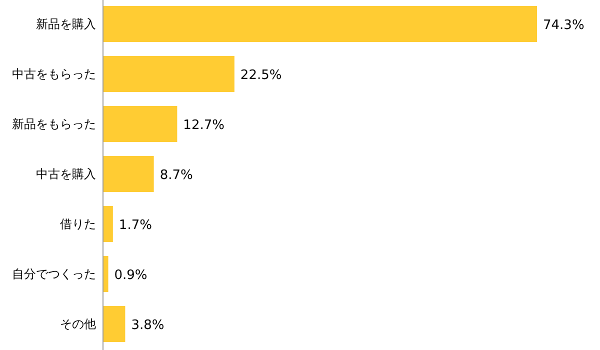  I want to click on y-tick-label: 新品を購入, so click(66, 24).